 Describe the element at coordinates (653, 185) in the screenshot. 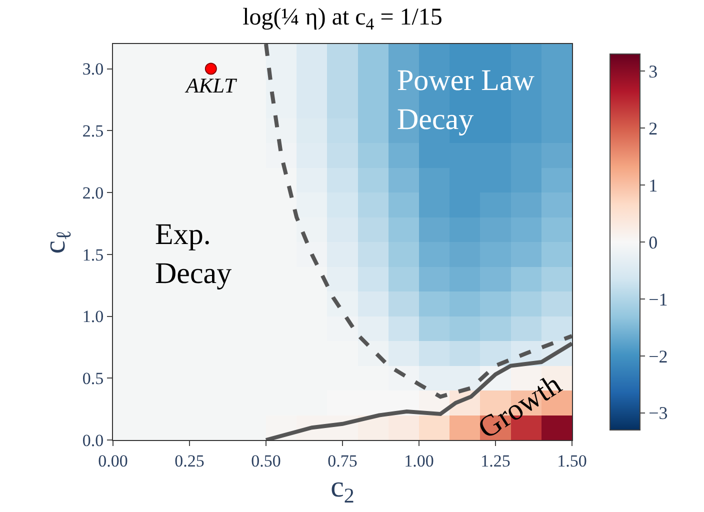

I see `color-bar-label: 1` at that location.